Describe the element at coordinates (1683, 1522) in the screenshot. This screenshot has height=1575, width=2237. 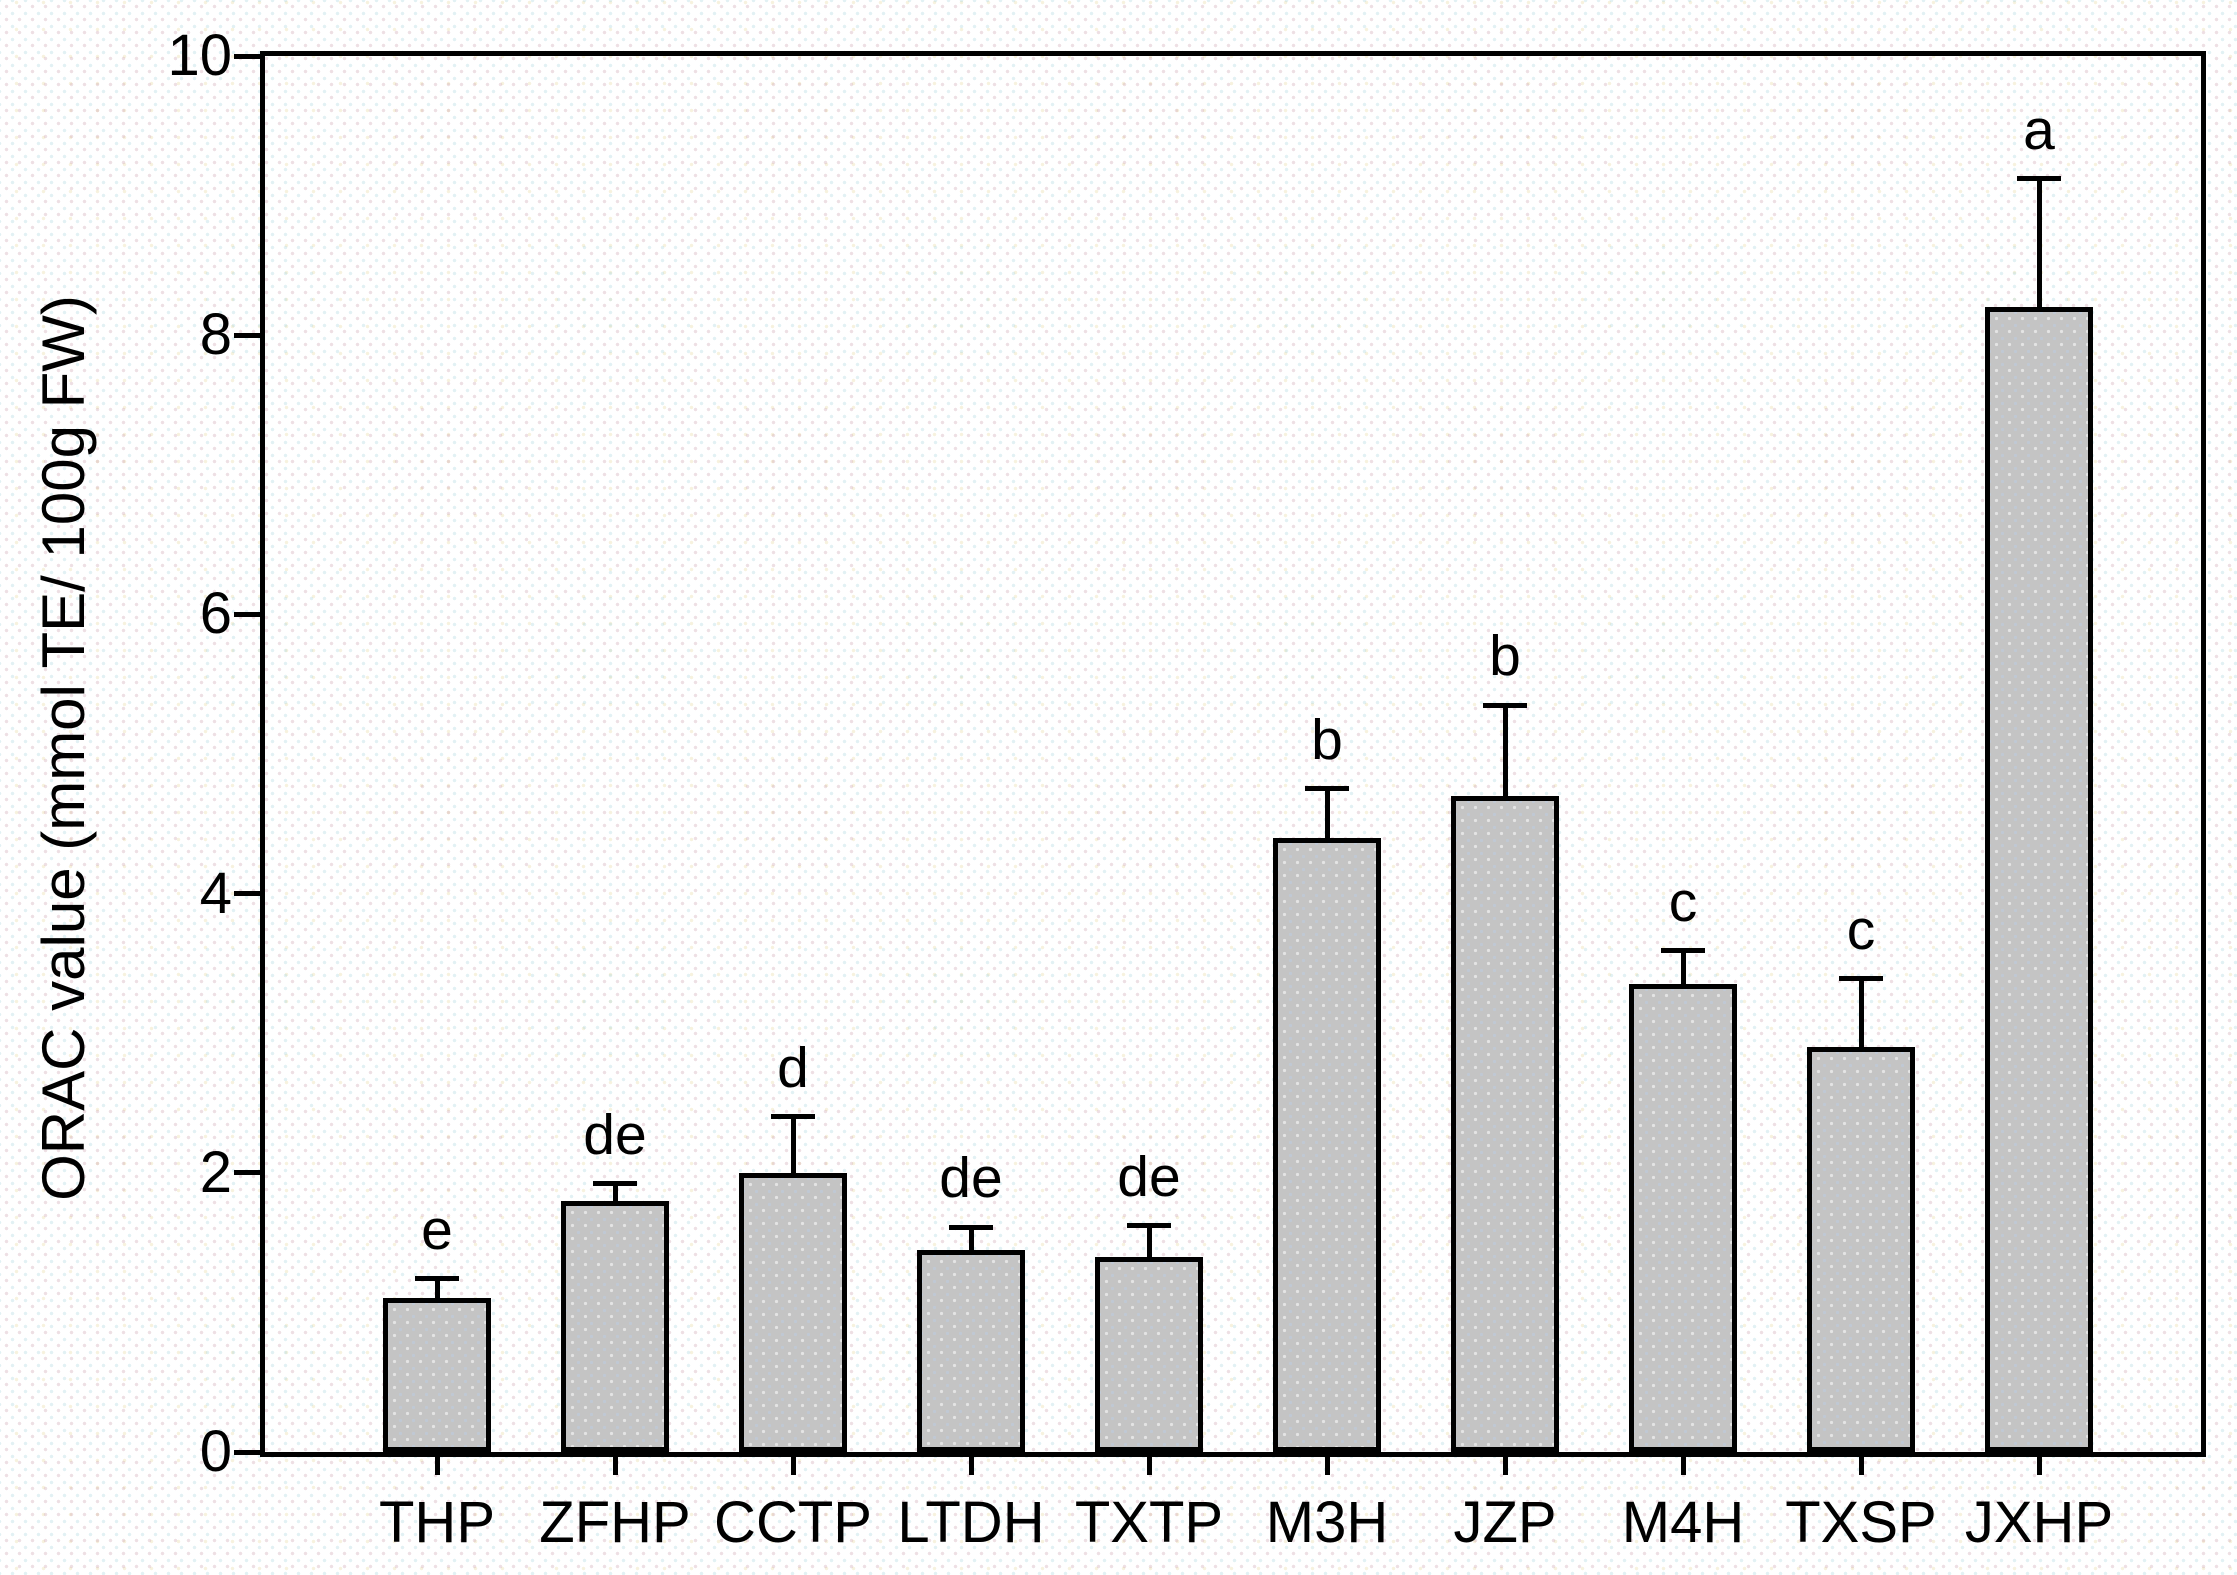
I see `x-category-label: M4H` at that location.